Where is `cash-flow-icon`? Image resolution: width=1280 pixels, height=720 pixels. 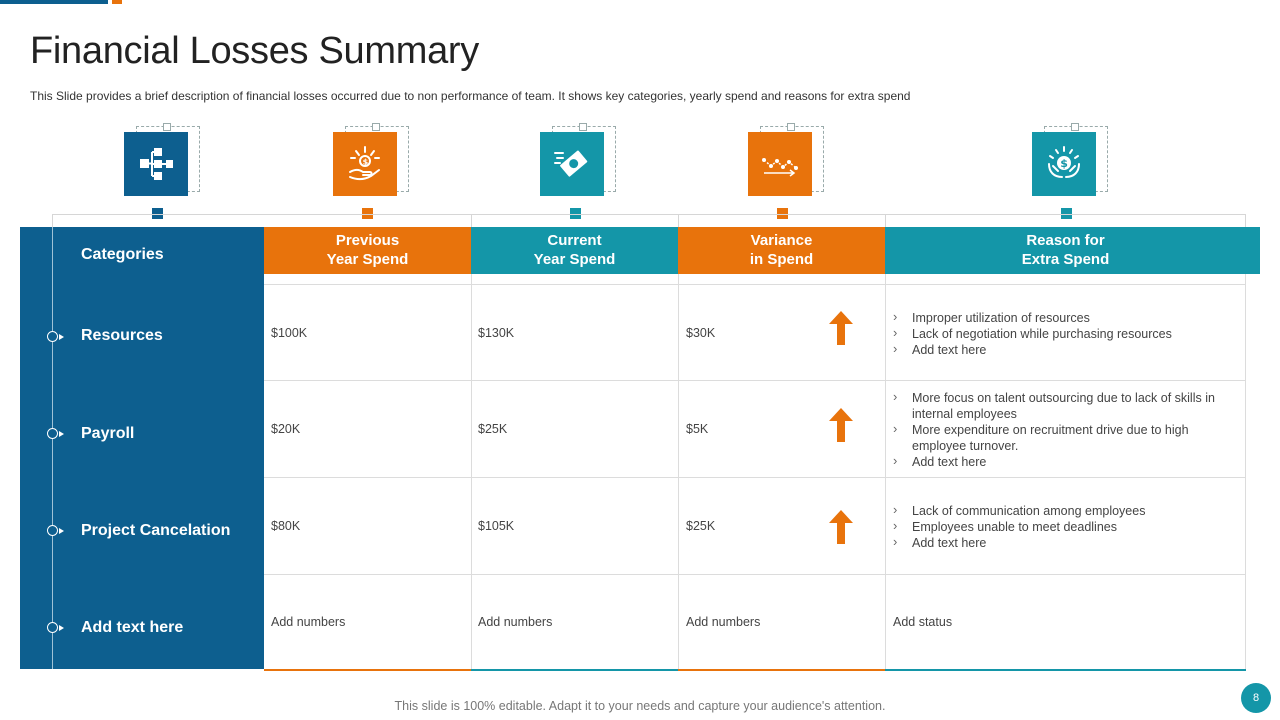 cash-flow-icon is located at coordinates (572, 164).